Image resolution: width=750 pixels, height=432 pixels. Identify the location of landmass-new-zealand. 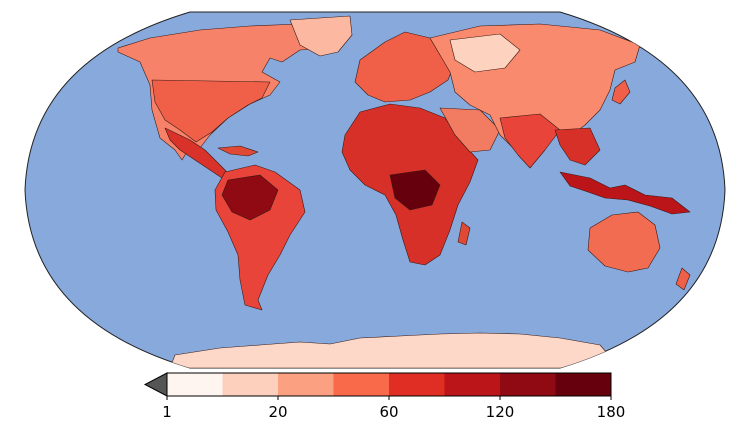
(683, 279).